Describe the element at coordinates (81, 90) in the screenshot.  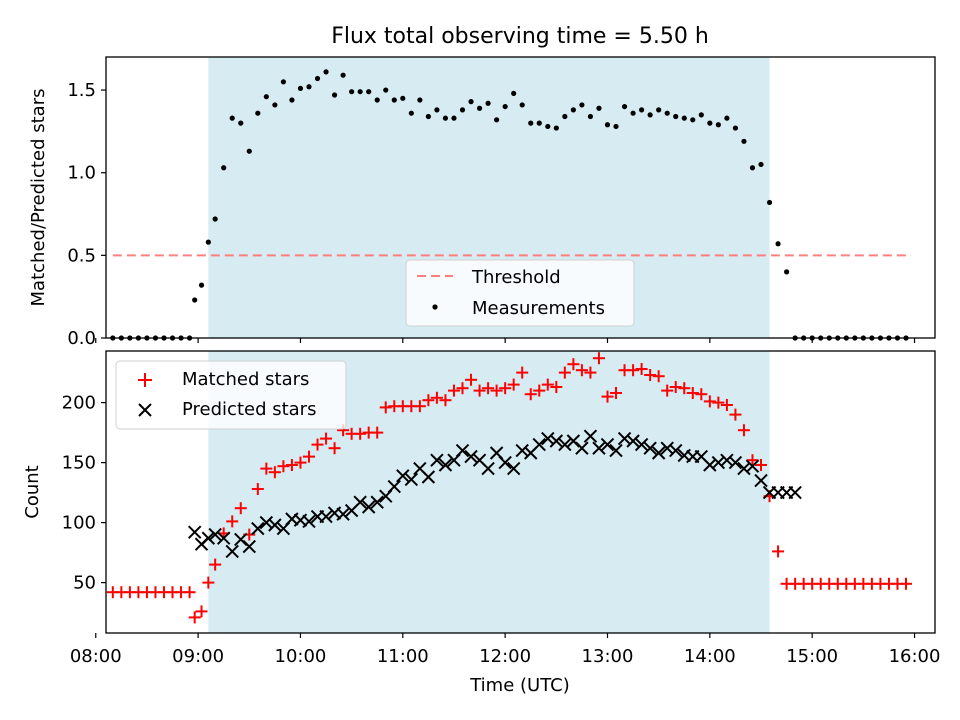
I see `top-y-tick-label: 1.5` at that location.